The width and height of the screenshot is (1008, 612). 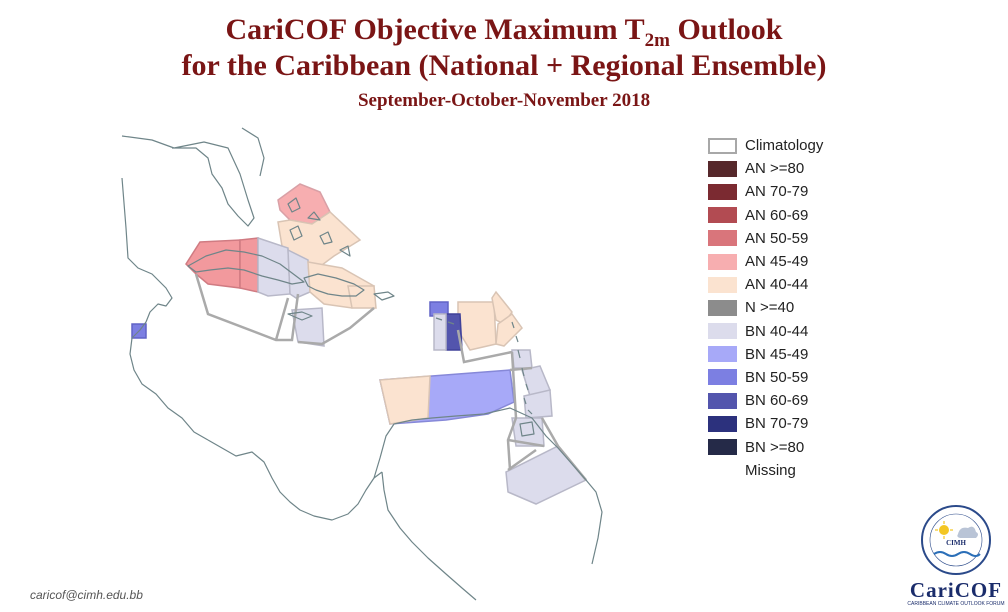 What do you see at coordinates (86, 595) in the screenshot?
I see `contact-email: caricof@cimh.edu.bb` at bounding box center [86, 595].